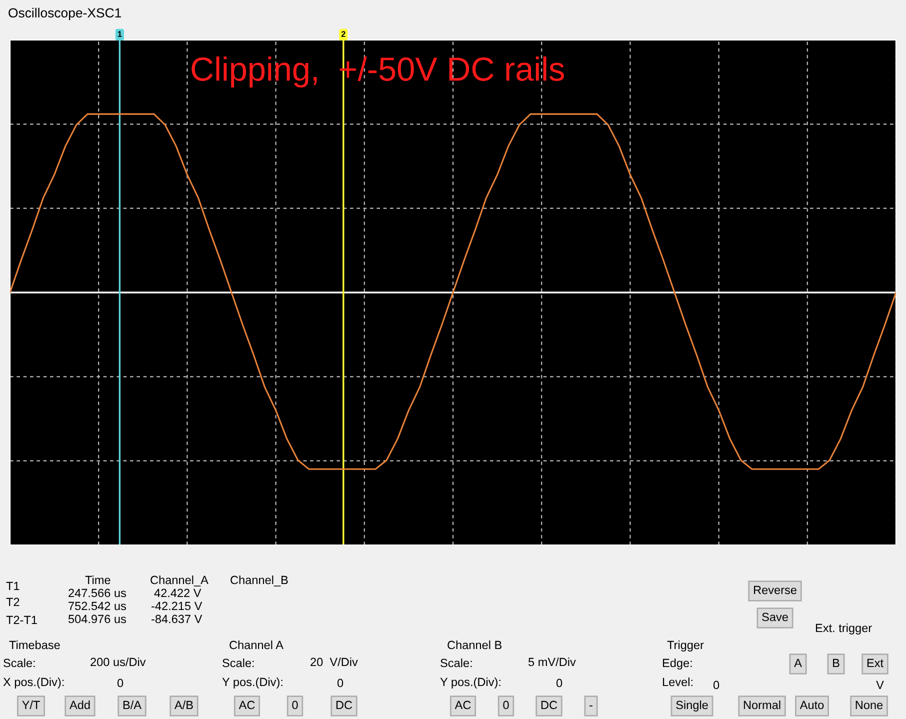 The height and width of the screenshot is (719, 906). Describe the element at coordinates (869, 705) in the screenshot. I see `text: None` at that location.